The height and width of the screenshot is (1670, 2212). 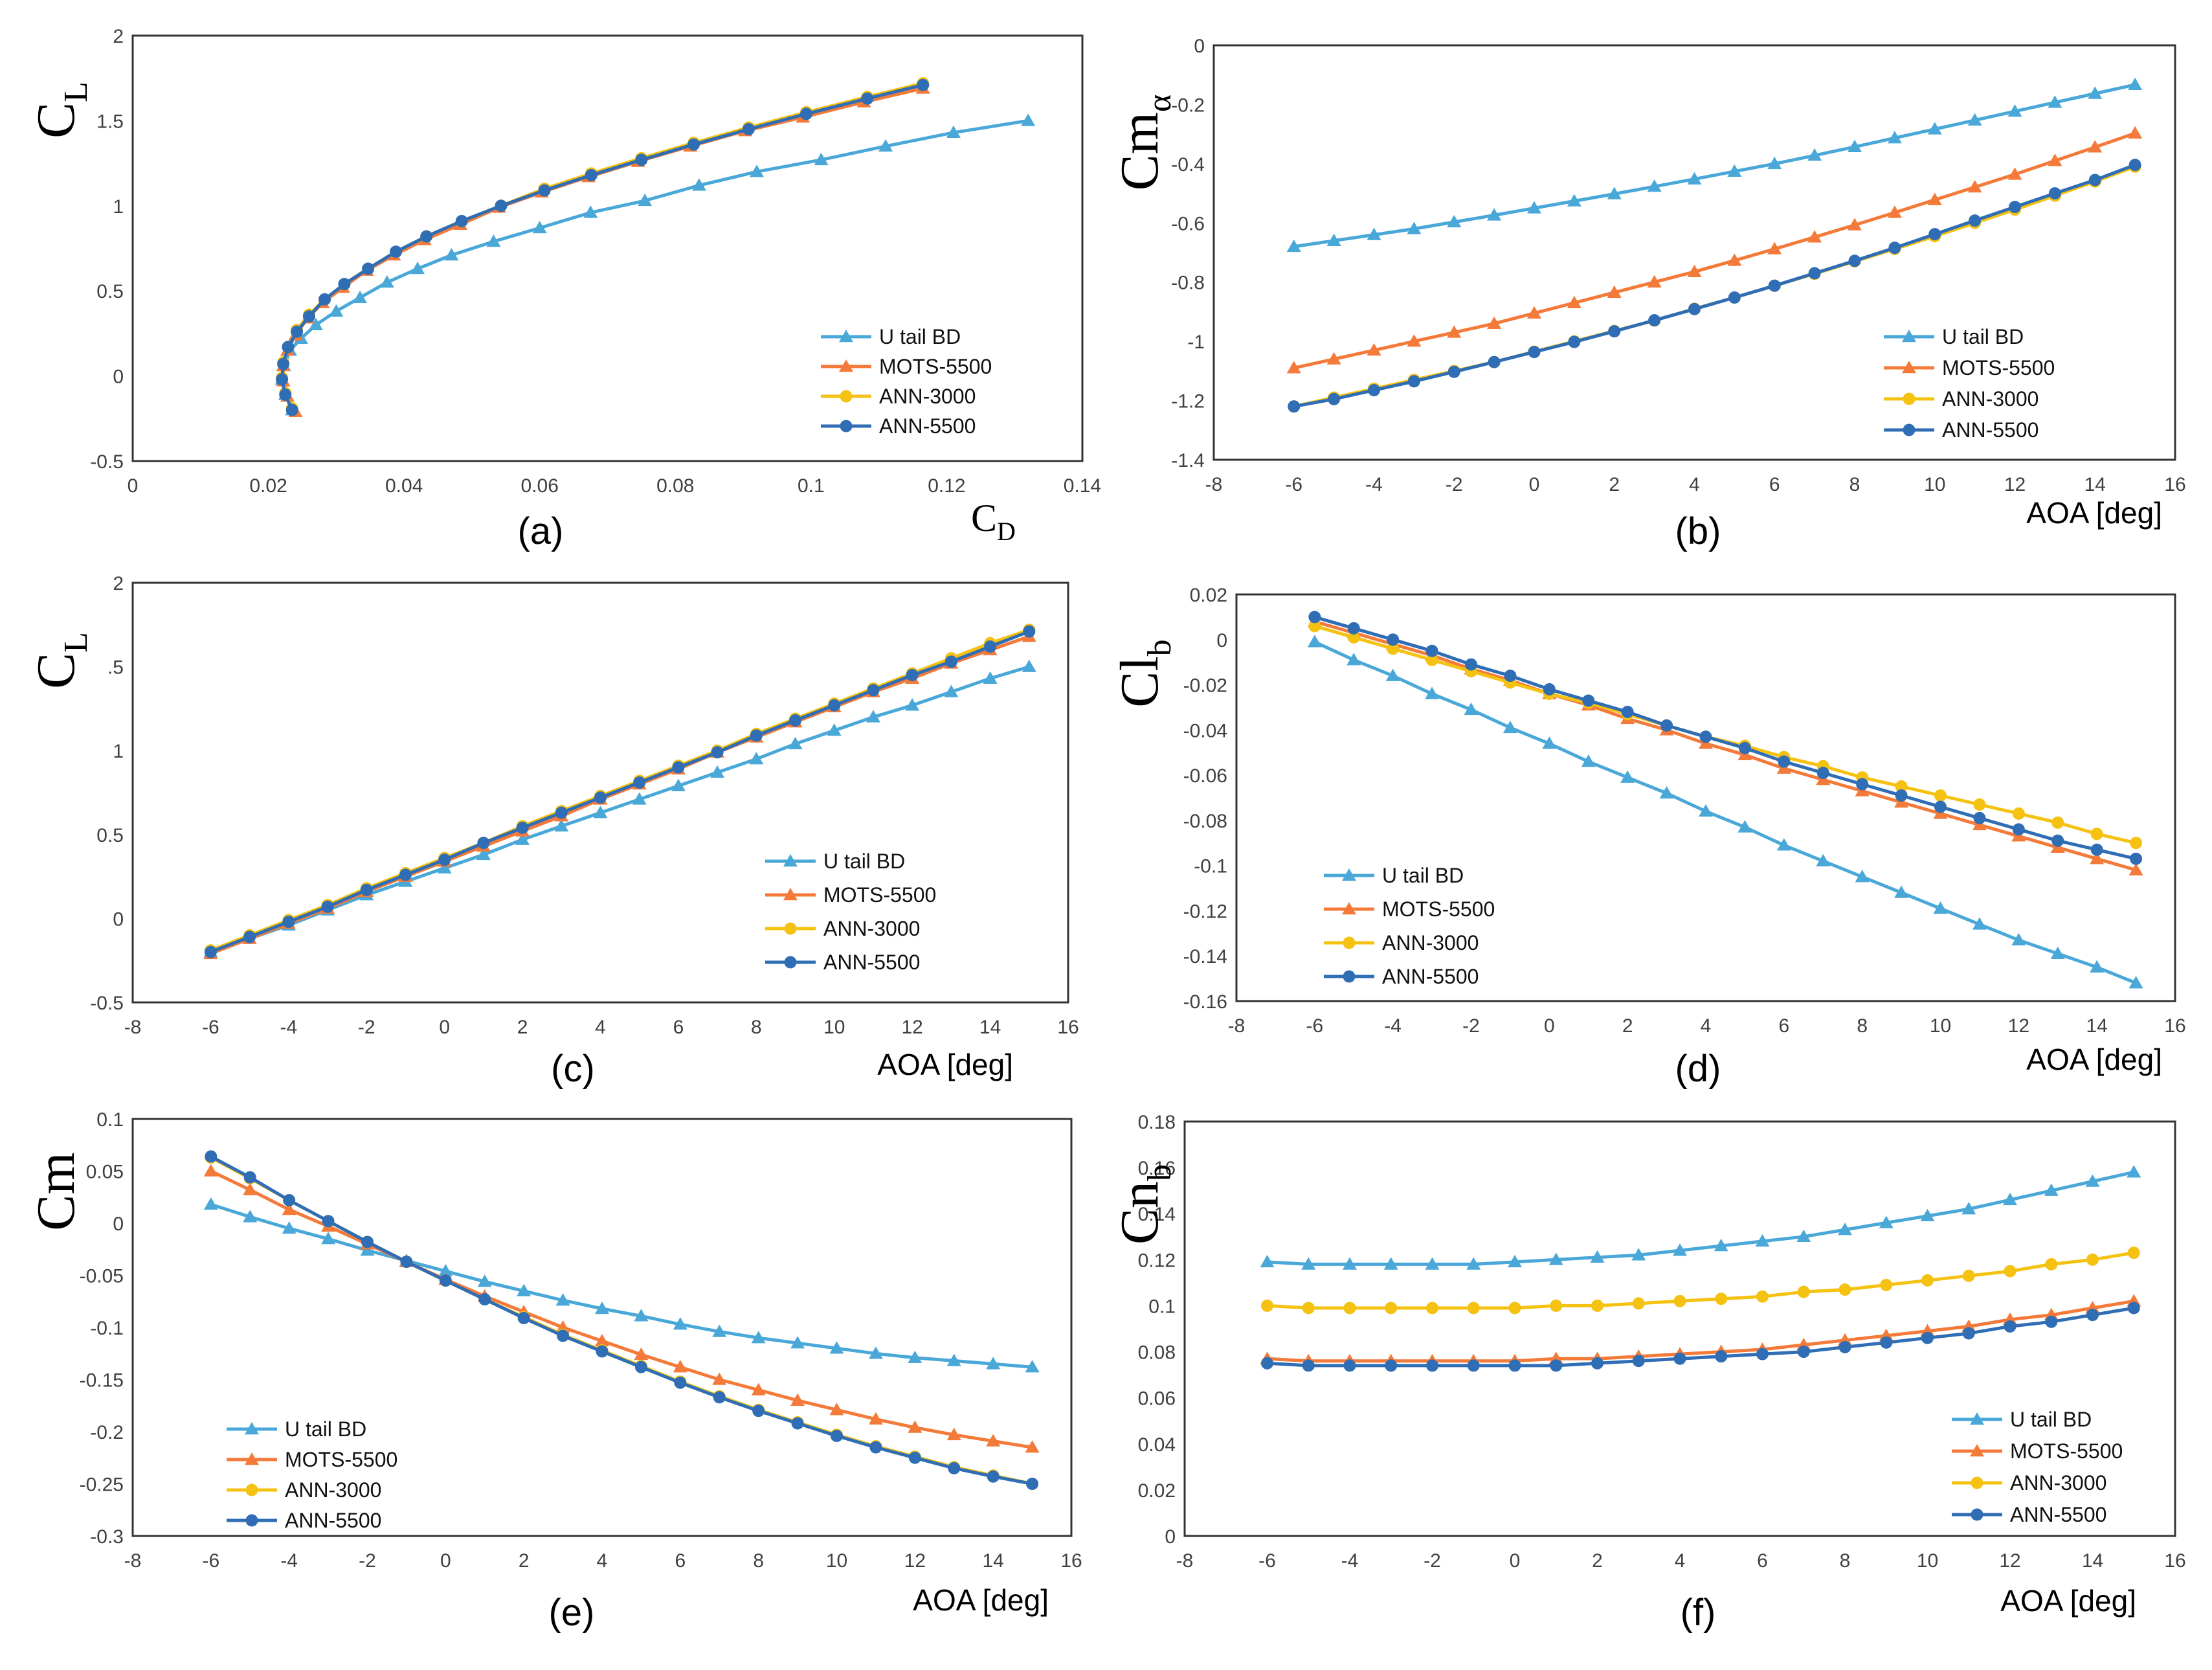 I want to click on panel-caption: (d), so click(x=1698, y=1069).